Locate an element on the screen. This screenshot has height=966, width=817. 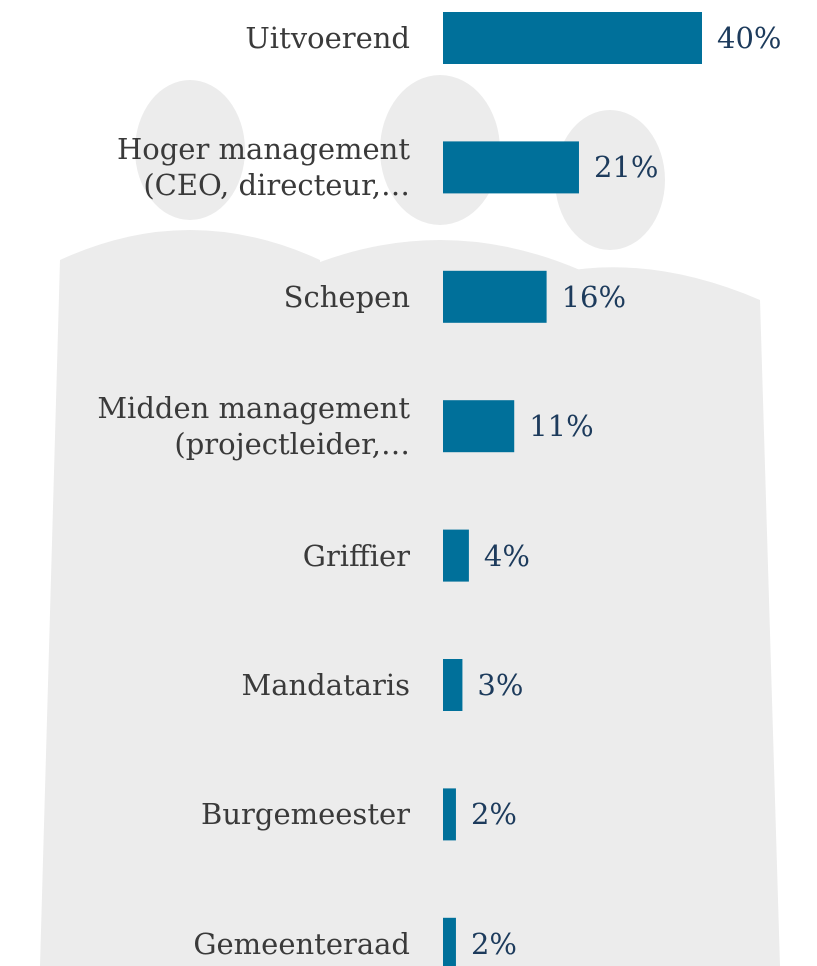
value-label: 40% is located at coordinates (749, 38).